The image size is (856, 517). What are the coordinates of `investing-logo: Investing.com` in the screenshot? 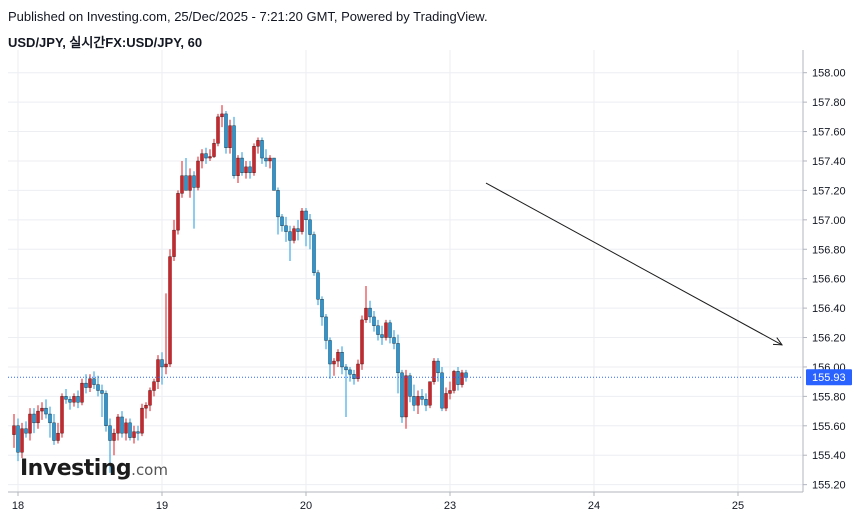 It's located at (94, 468).